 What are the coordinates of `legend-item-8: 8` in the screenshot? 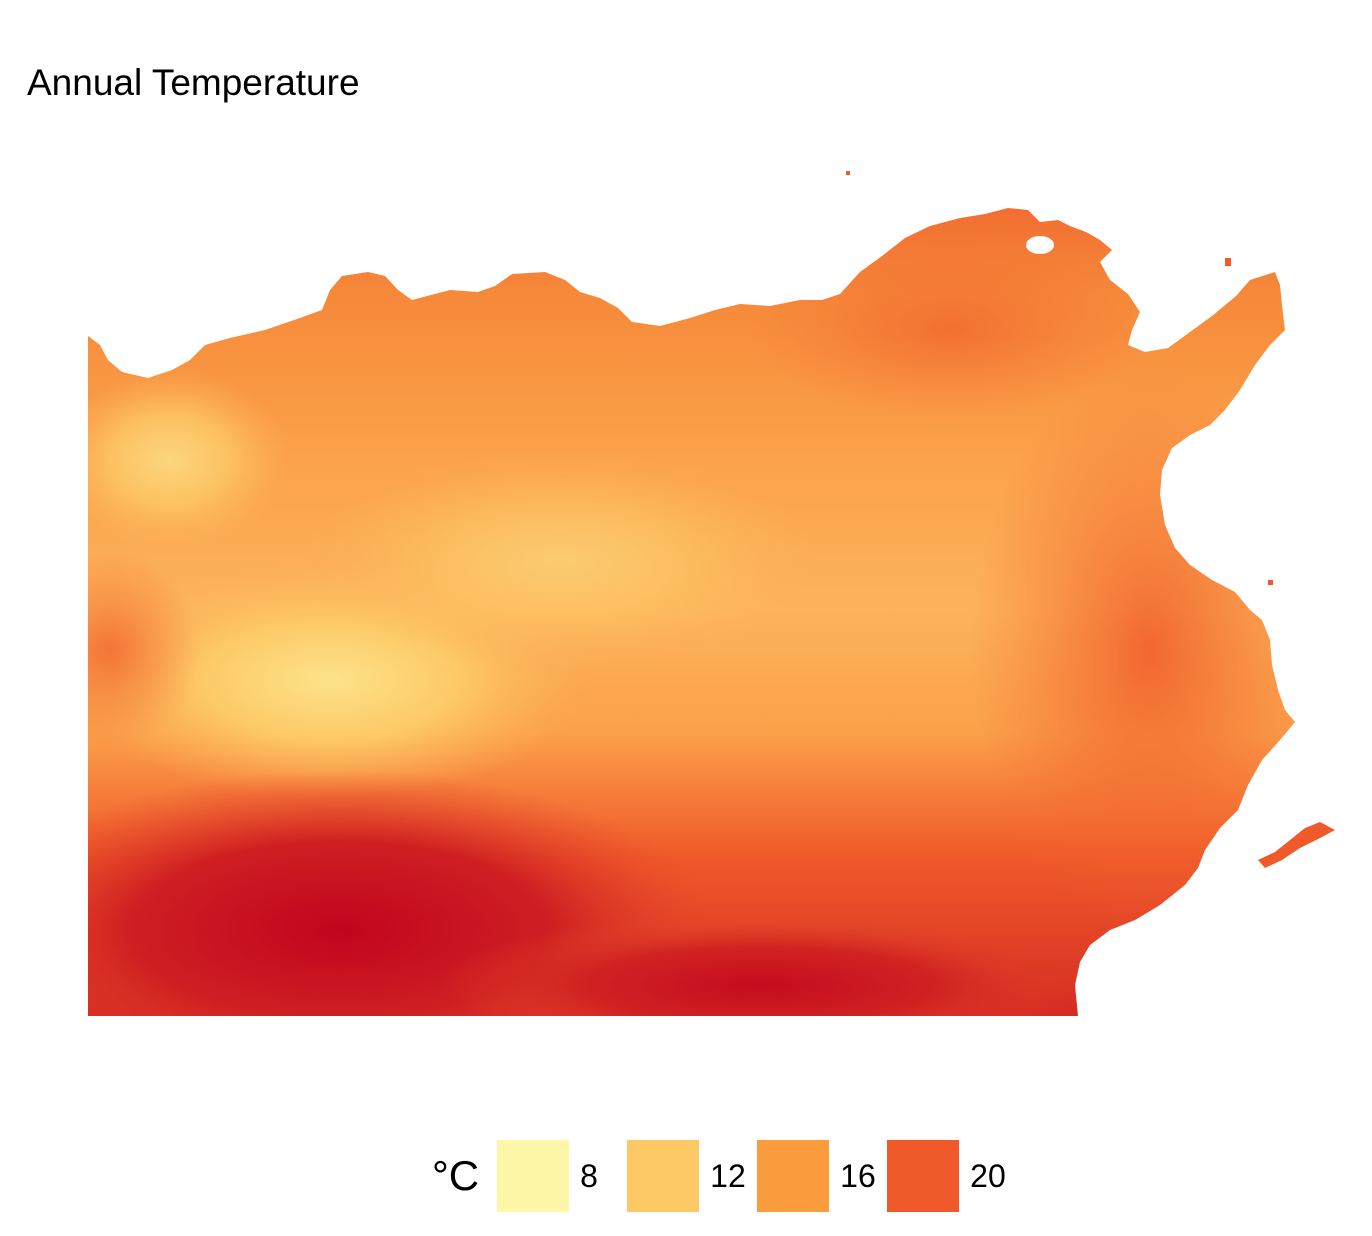 It's located at (562, 1176).